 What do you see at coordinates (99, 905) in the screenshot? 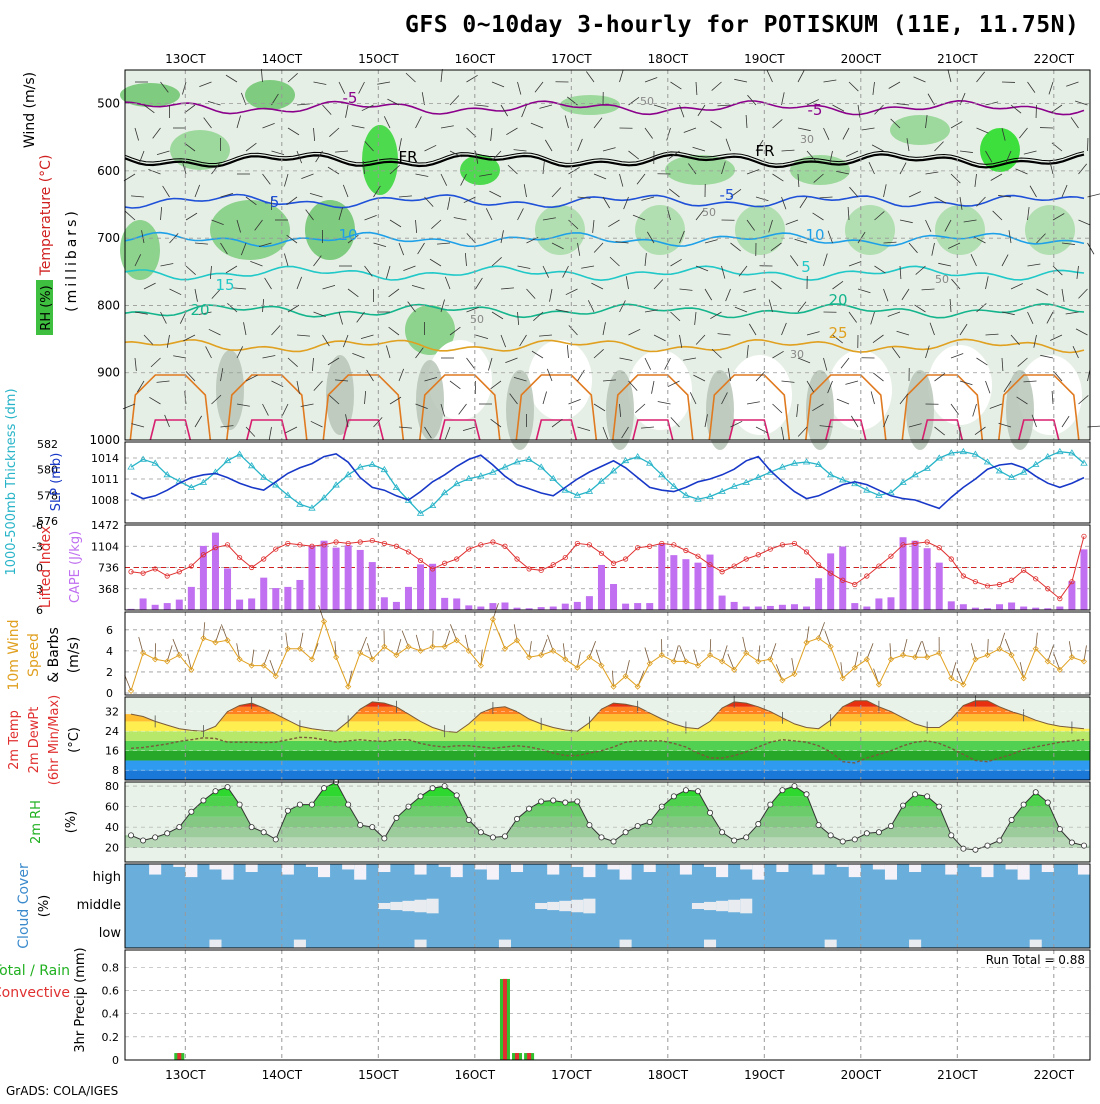
I see `cloud-level-label: middle` at bounding box center [99, 905].